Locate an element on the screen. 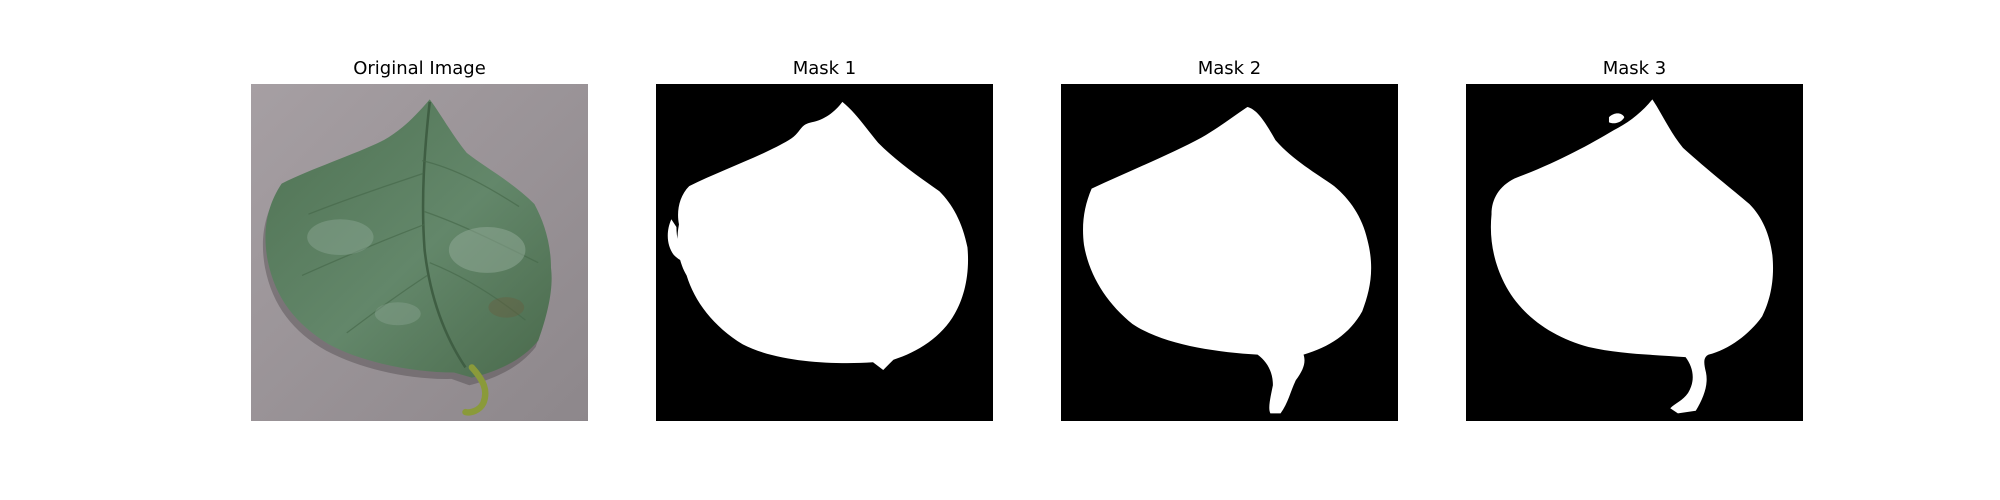  panel-title-mask-1: Mask 1 is located at coordinates (824, 68).